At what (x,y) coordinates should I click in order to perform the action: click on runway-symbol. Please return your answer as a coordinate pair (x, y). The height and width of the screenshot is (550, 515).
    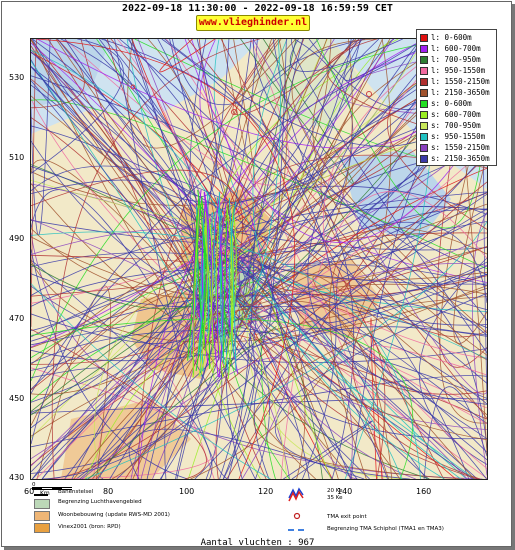
    Looking at the image, I should click on (41, 495).